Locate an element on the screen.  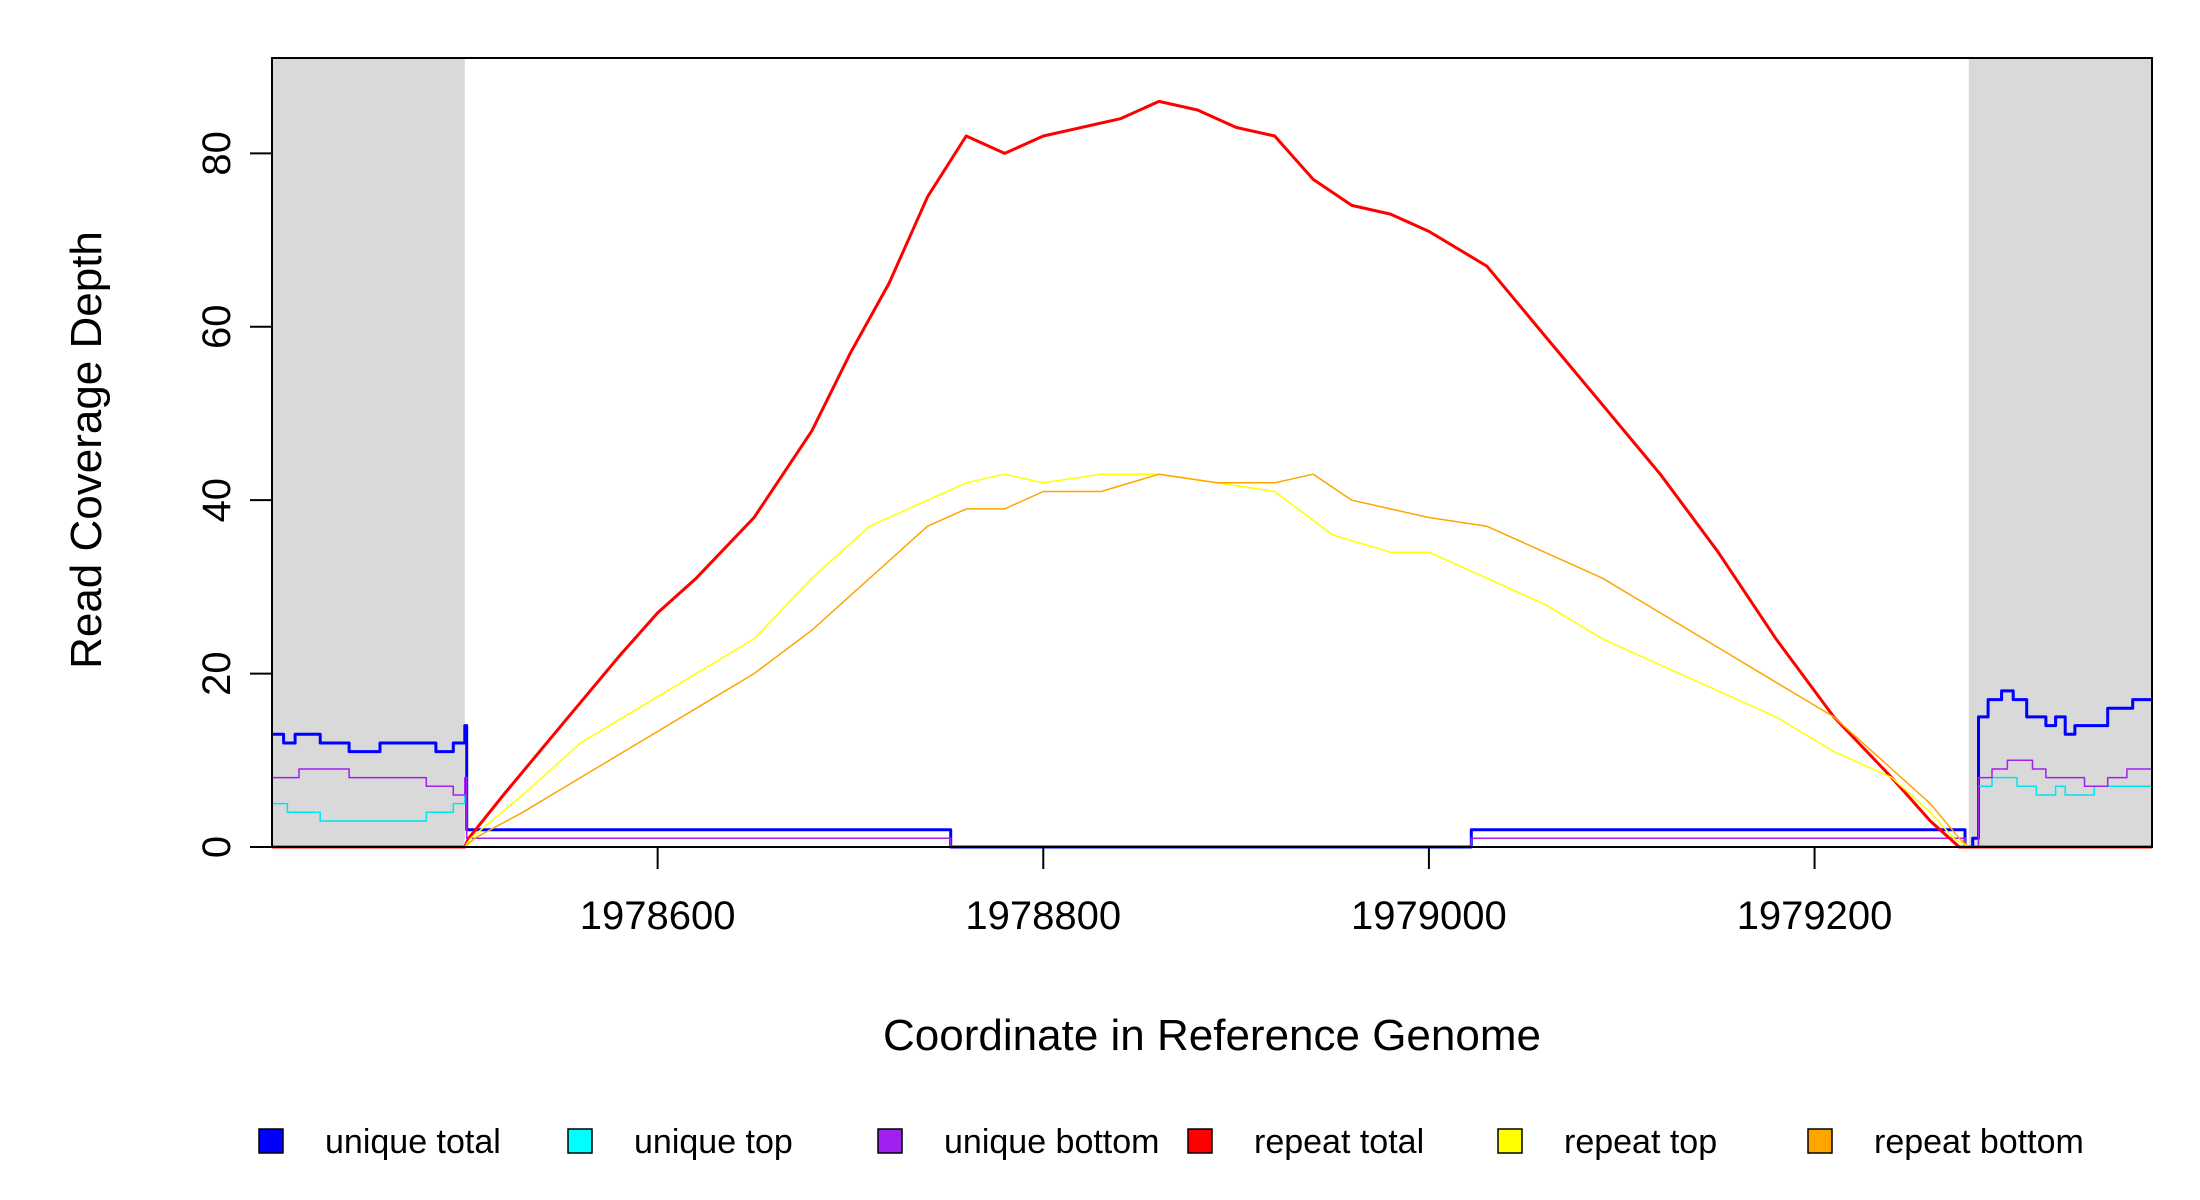
x-tick-label: 1978600 is located at coordinates (658, 916).